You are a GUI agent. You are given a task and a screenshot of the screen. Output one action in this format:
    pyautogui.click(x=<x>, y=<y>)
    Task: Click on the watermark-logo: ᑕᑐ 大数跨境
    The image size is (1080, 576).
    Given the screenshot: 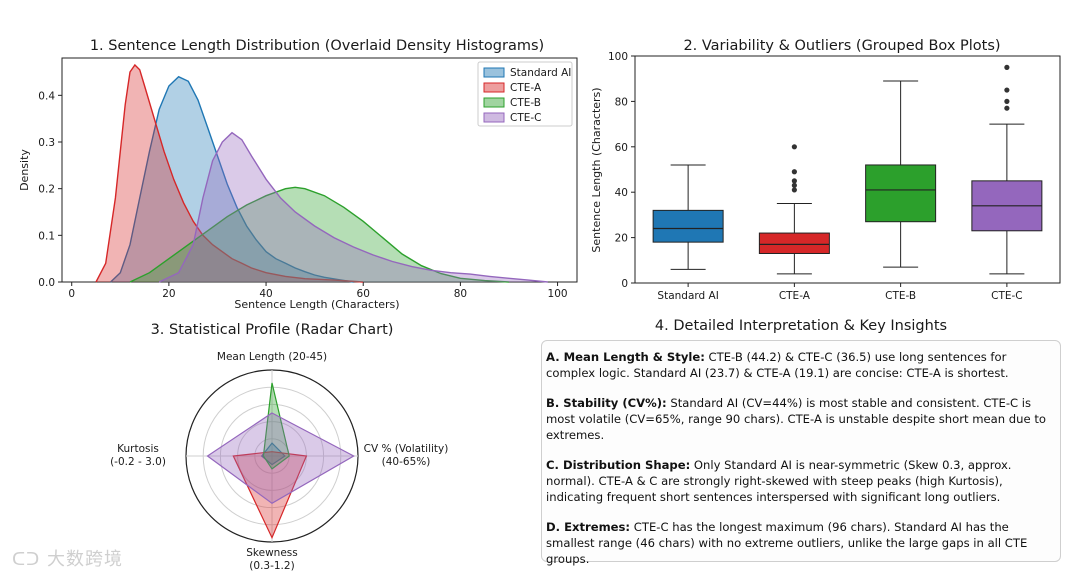 What is the action you would take?
    pyautogui.click(x=67, y=558)
    